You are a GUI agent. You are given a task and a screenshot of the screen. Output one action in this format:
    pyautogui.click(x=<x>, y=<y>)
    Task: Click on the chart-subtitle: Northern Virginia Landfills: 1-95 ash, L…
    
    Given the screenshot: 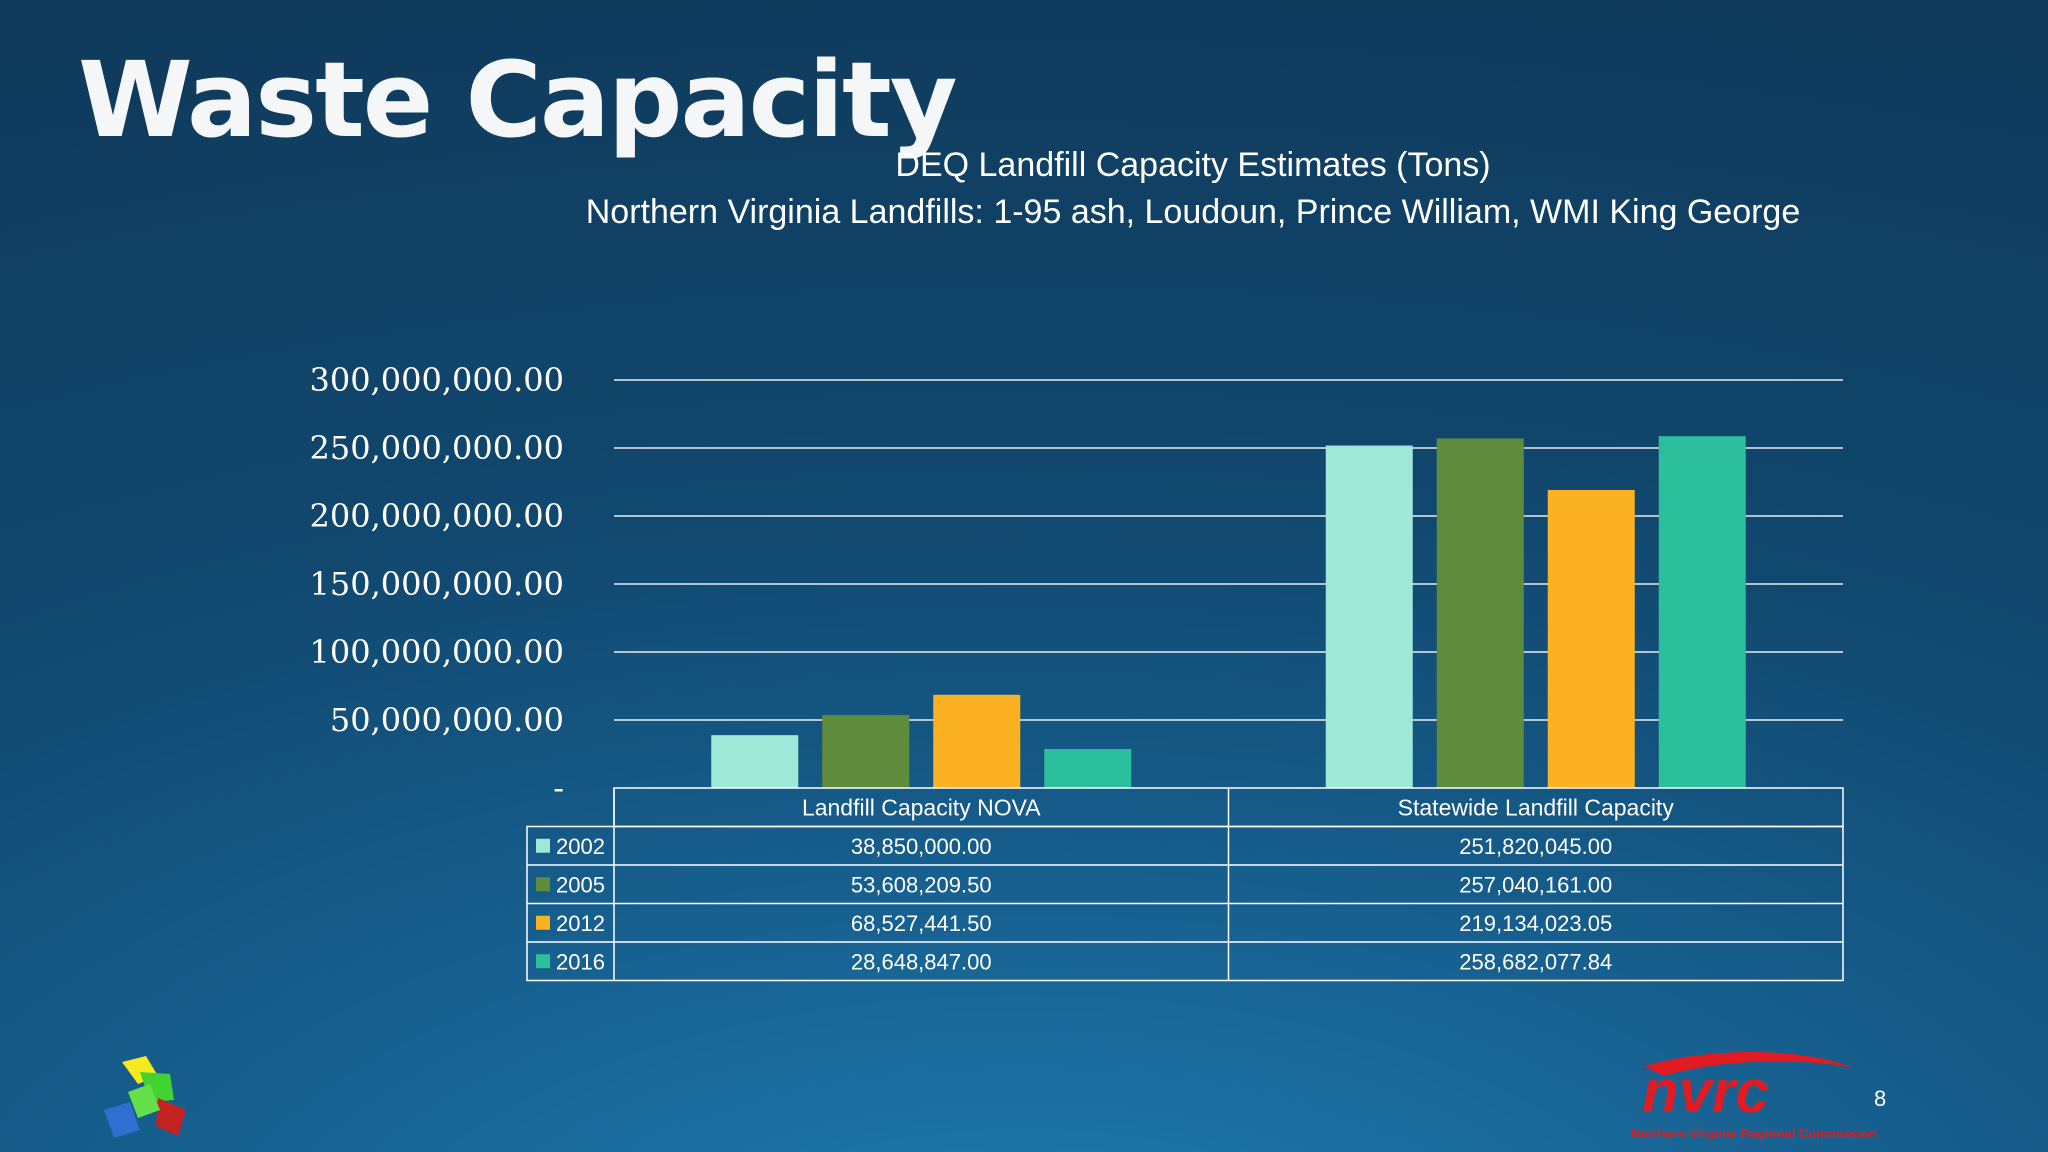 What is the action you would take?
    pyautogui.click(x=1193, y=212)
    